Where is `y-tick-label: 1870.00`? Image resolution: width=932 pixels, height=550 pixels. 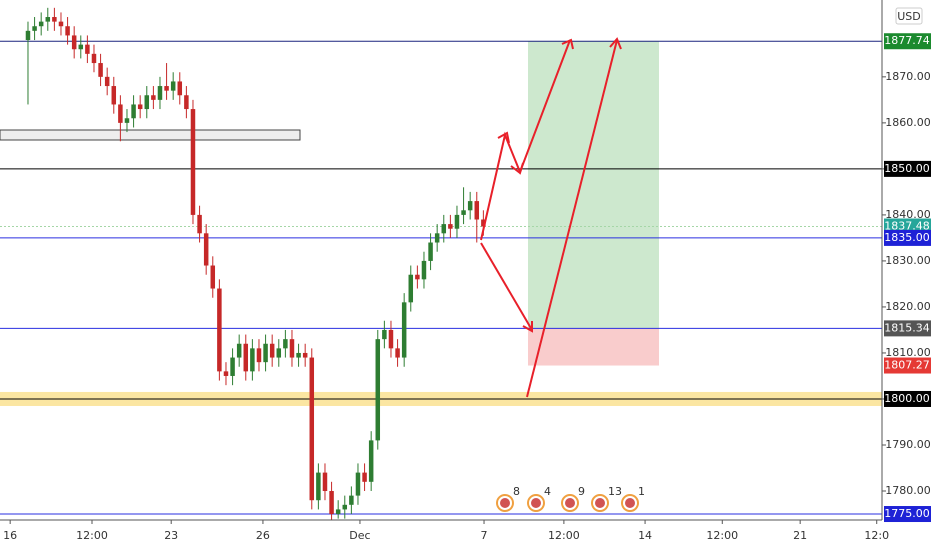
y-tick-label: 1870.00 is located at coordinates (908, 76).